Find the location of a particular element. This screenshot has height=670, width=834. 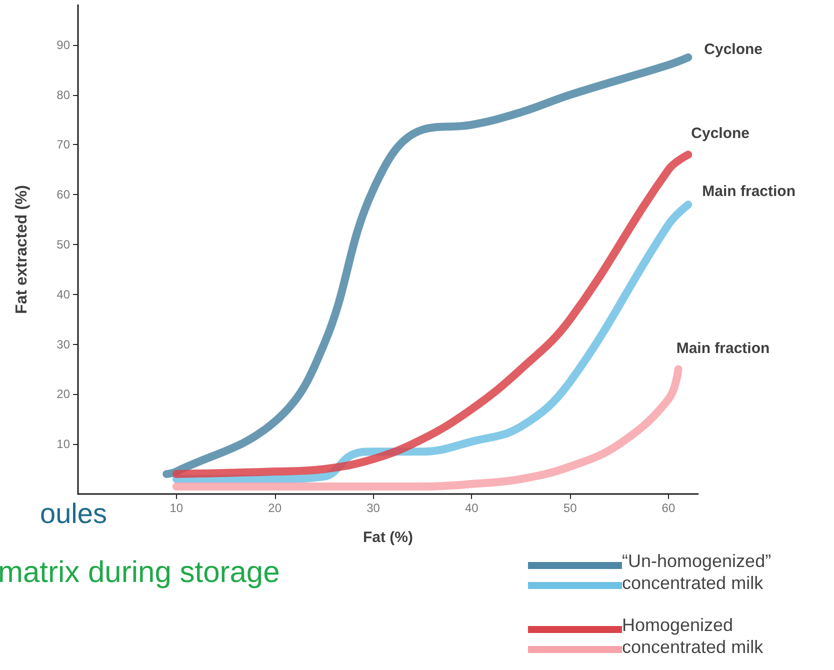

x-axis-title: Fat (%) is located at coordinates (388, 537).